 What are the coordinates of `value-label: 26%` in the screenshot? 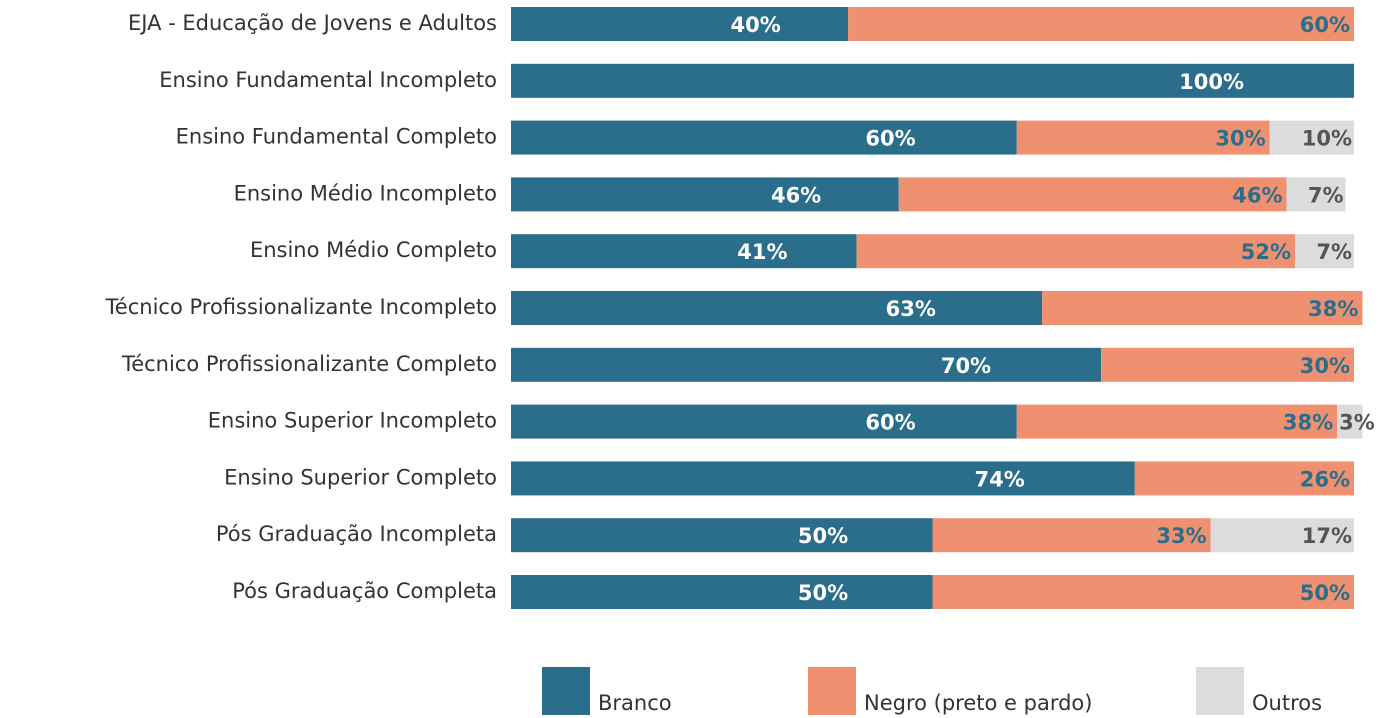 It's located at (1325, 479).